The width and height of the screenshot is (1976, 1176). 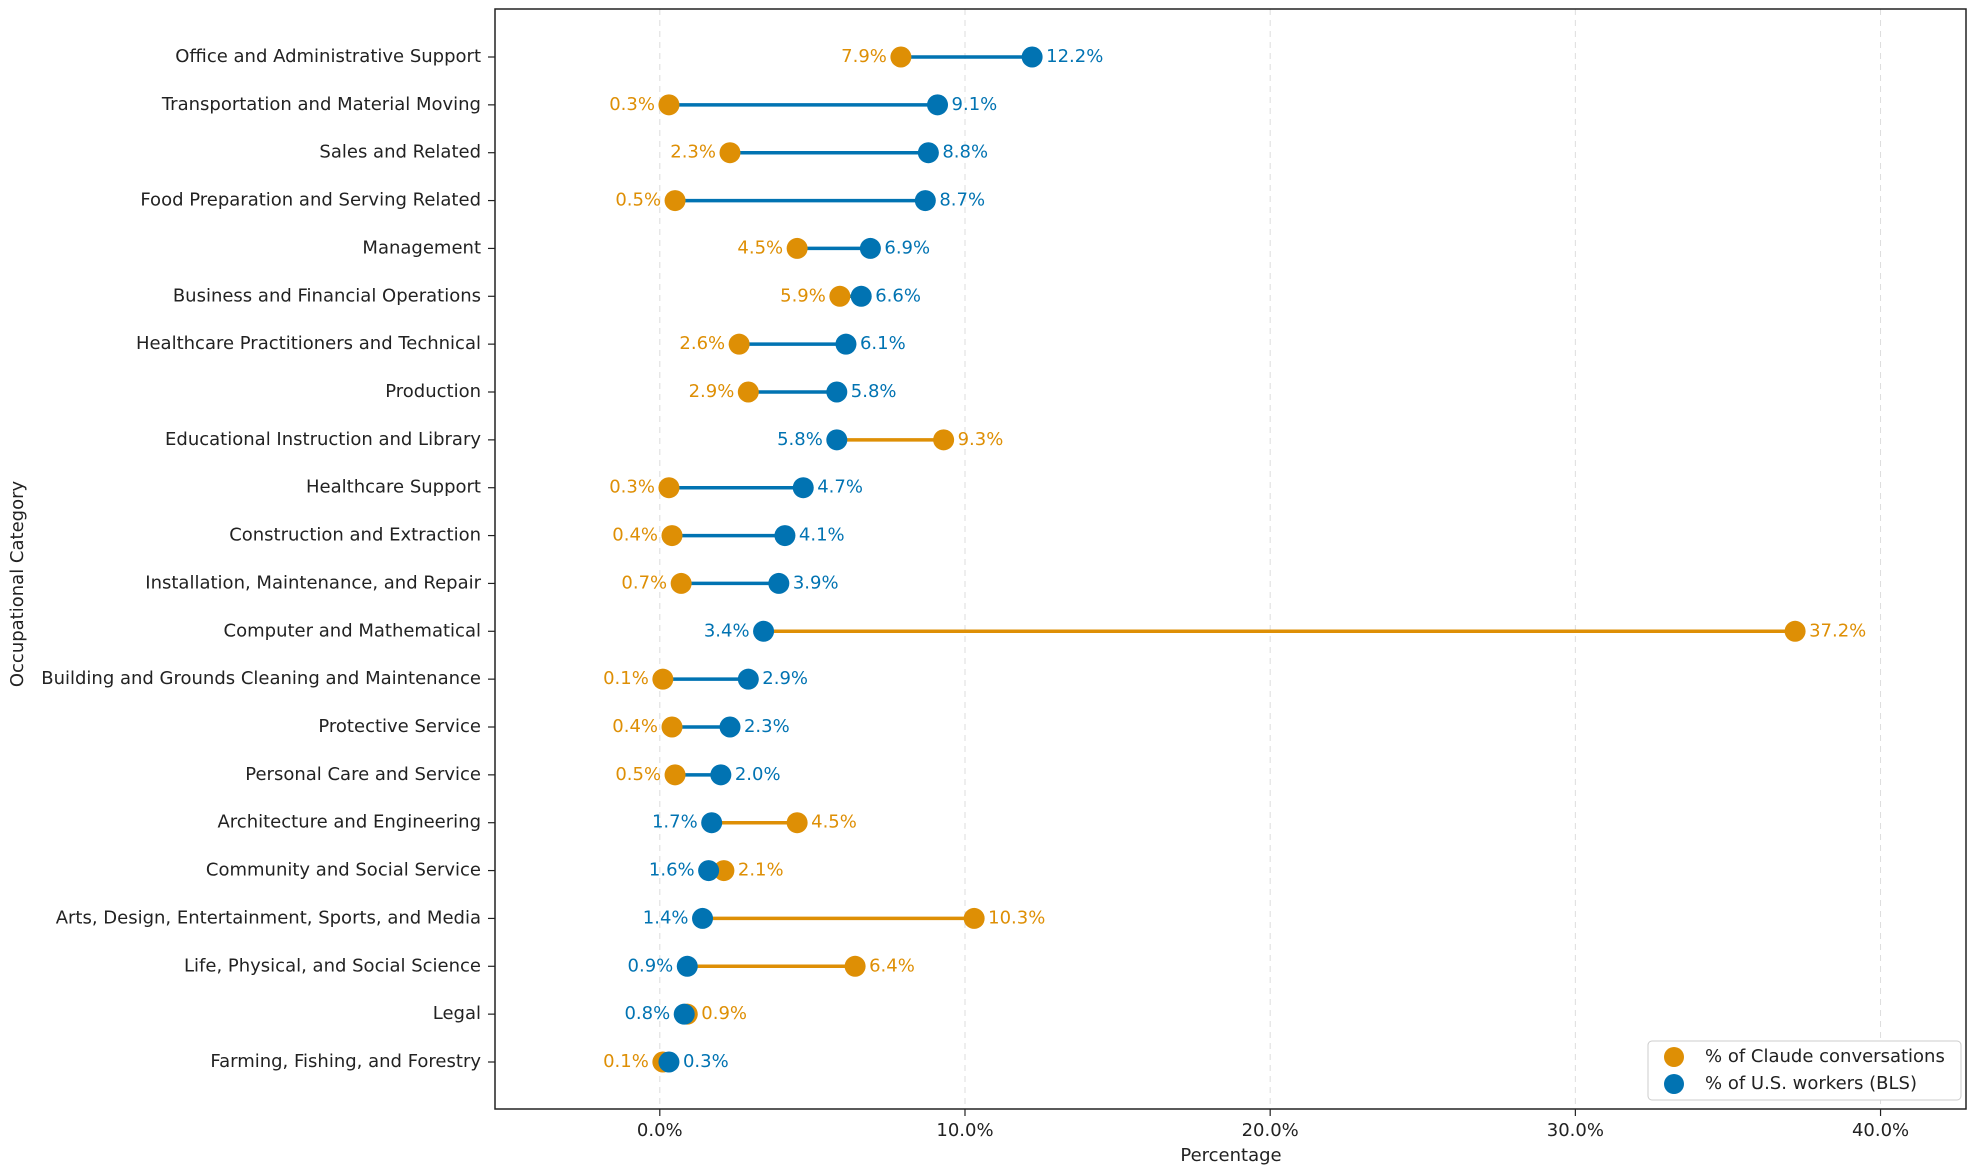 I want to click on x-tick-label: 30.0%, so click(x=1575, y=1130).